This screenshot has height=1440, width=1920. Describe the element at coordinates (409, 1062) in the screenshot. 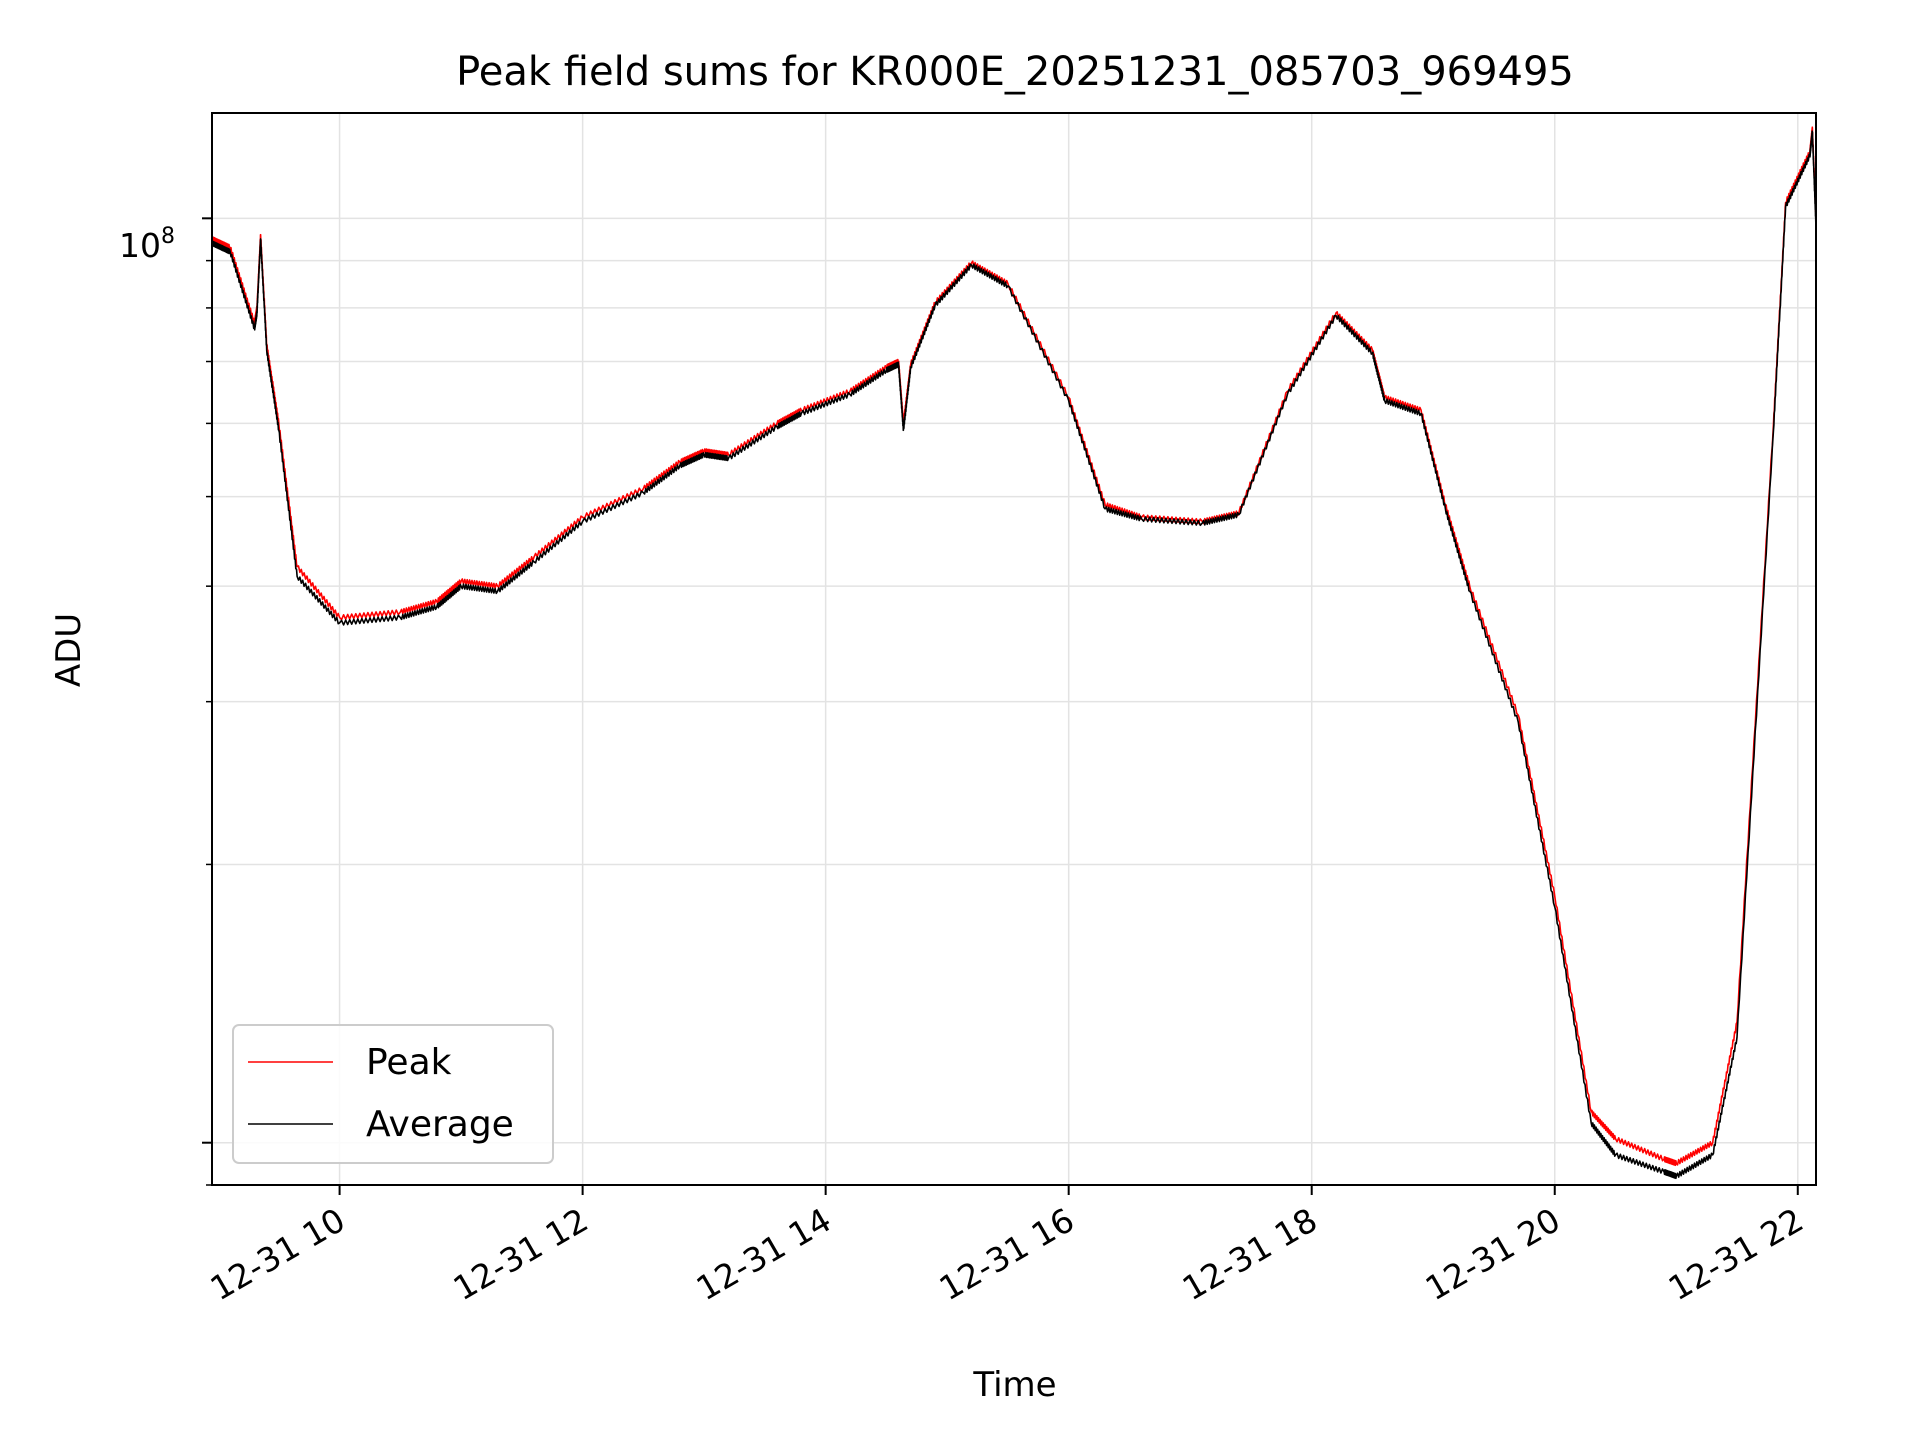

I see `legend-label-peak: Peak` at that location.